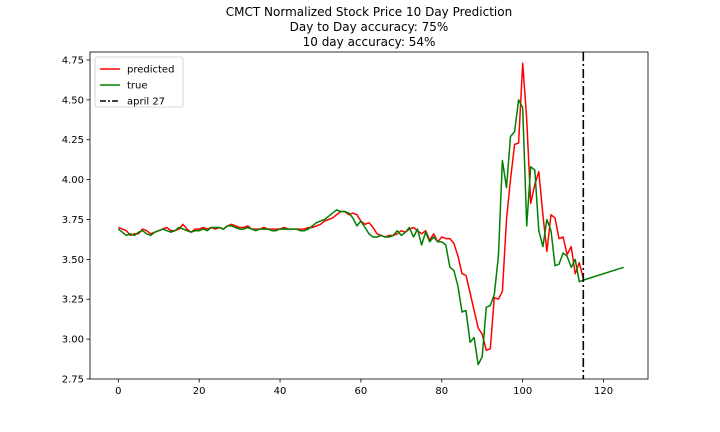  What do you see at coordinates (280, 391) in the screenshot?
I see `x-tick-label: 40` at bounding box center [280, 391].